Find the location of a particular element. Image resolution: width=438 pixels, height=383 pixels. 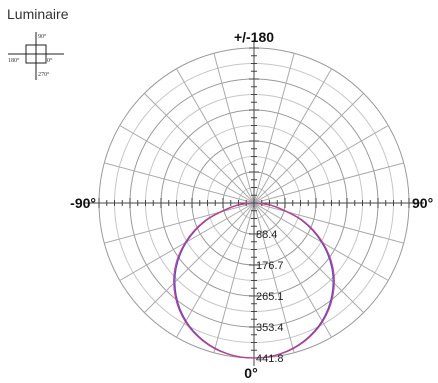

ring-label: 265.1 is located at coordinates (270, 297).